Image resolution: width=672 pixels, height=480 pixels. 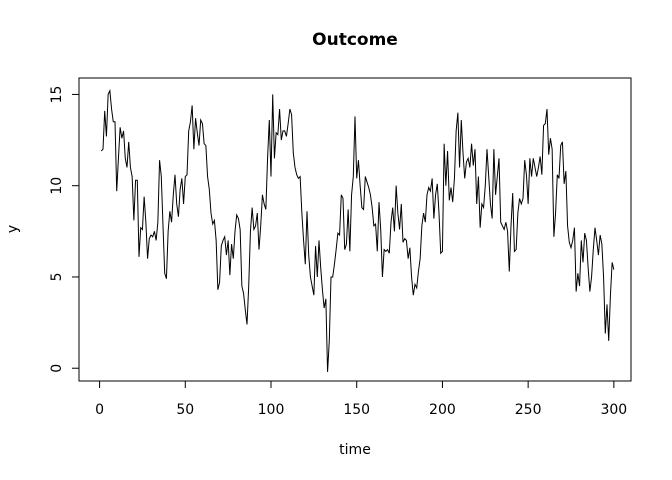 What do you see at coordinates (355, 40) in the screenshot?
I see `chart-title: Outcome` at bounding box center [355, 40].